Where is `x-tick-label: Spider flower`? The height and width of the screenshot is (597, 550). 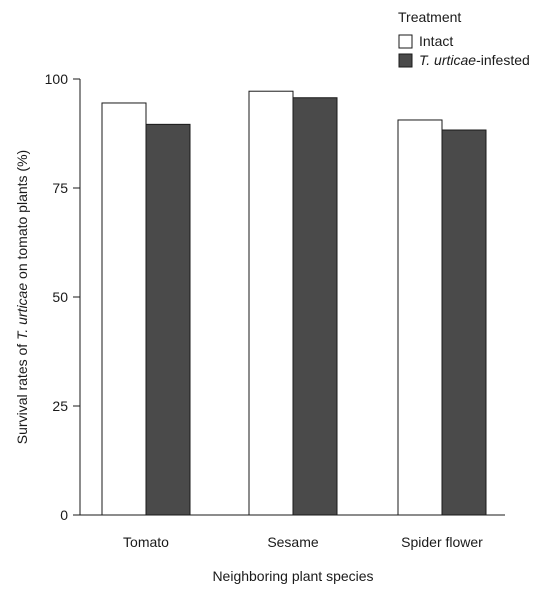
x-tick-label: Spider flower is located at coordinates (442, 542).